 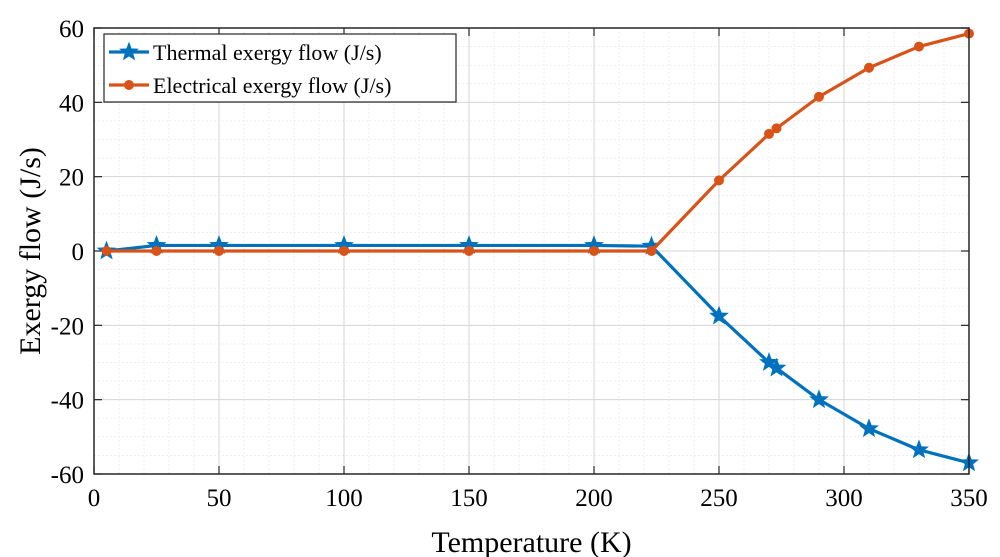 I want to click on y-tick-label: -40, so click(x=67, y=401).